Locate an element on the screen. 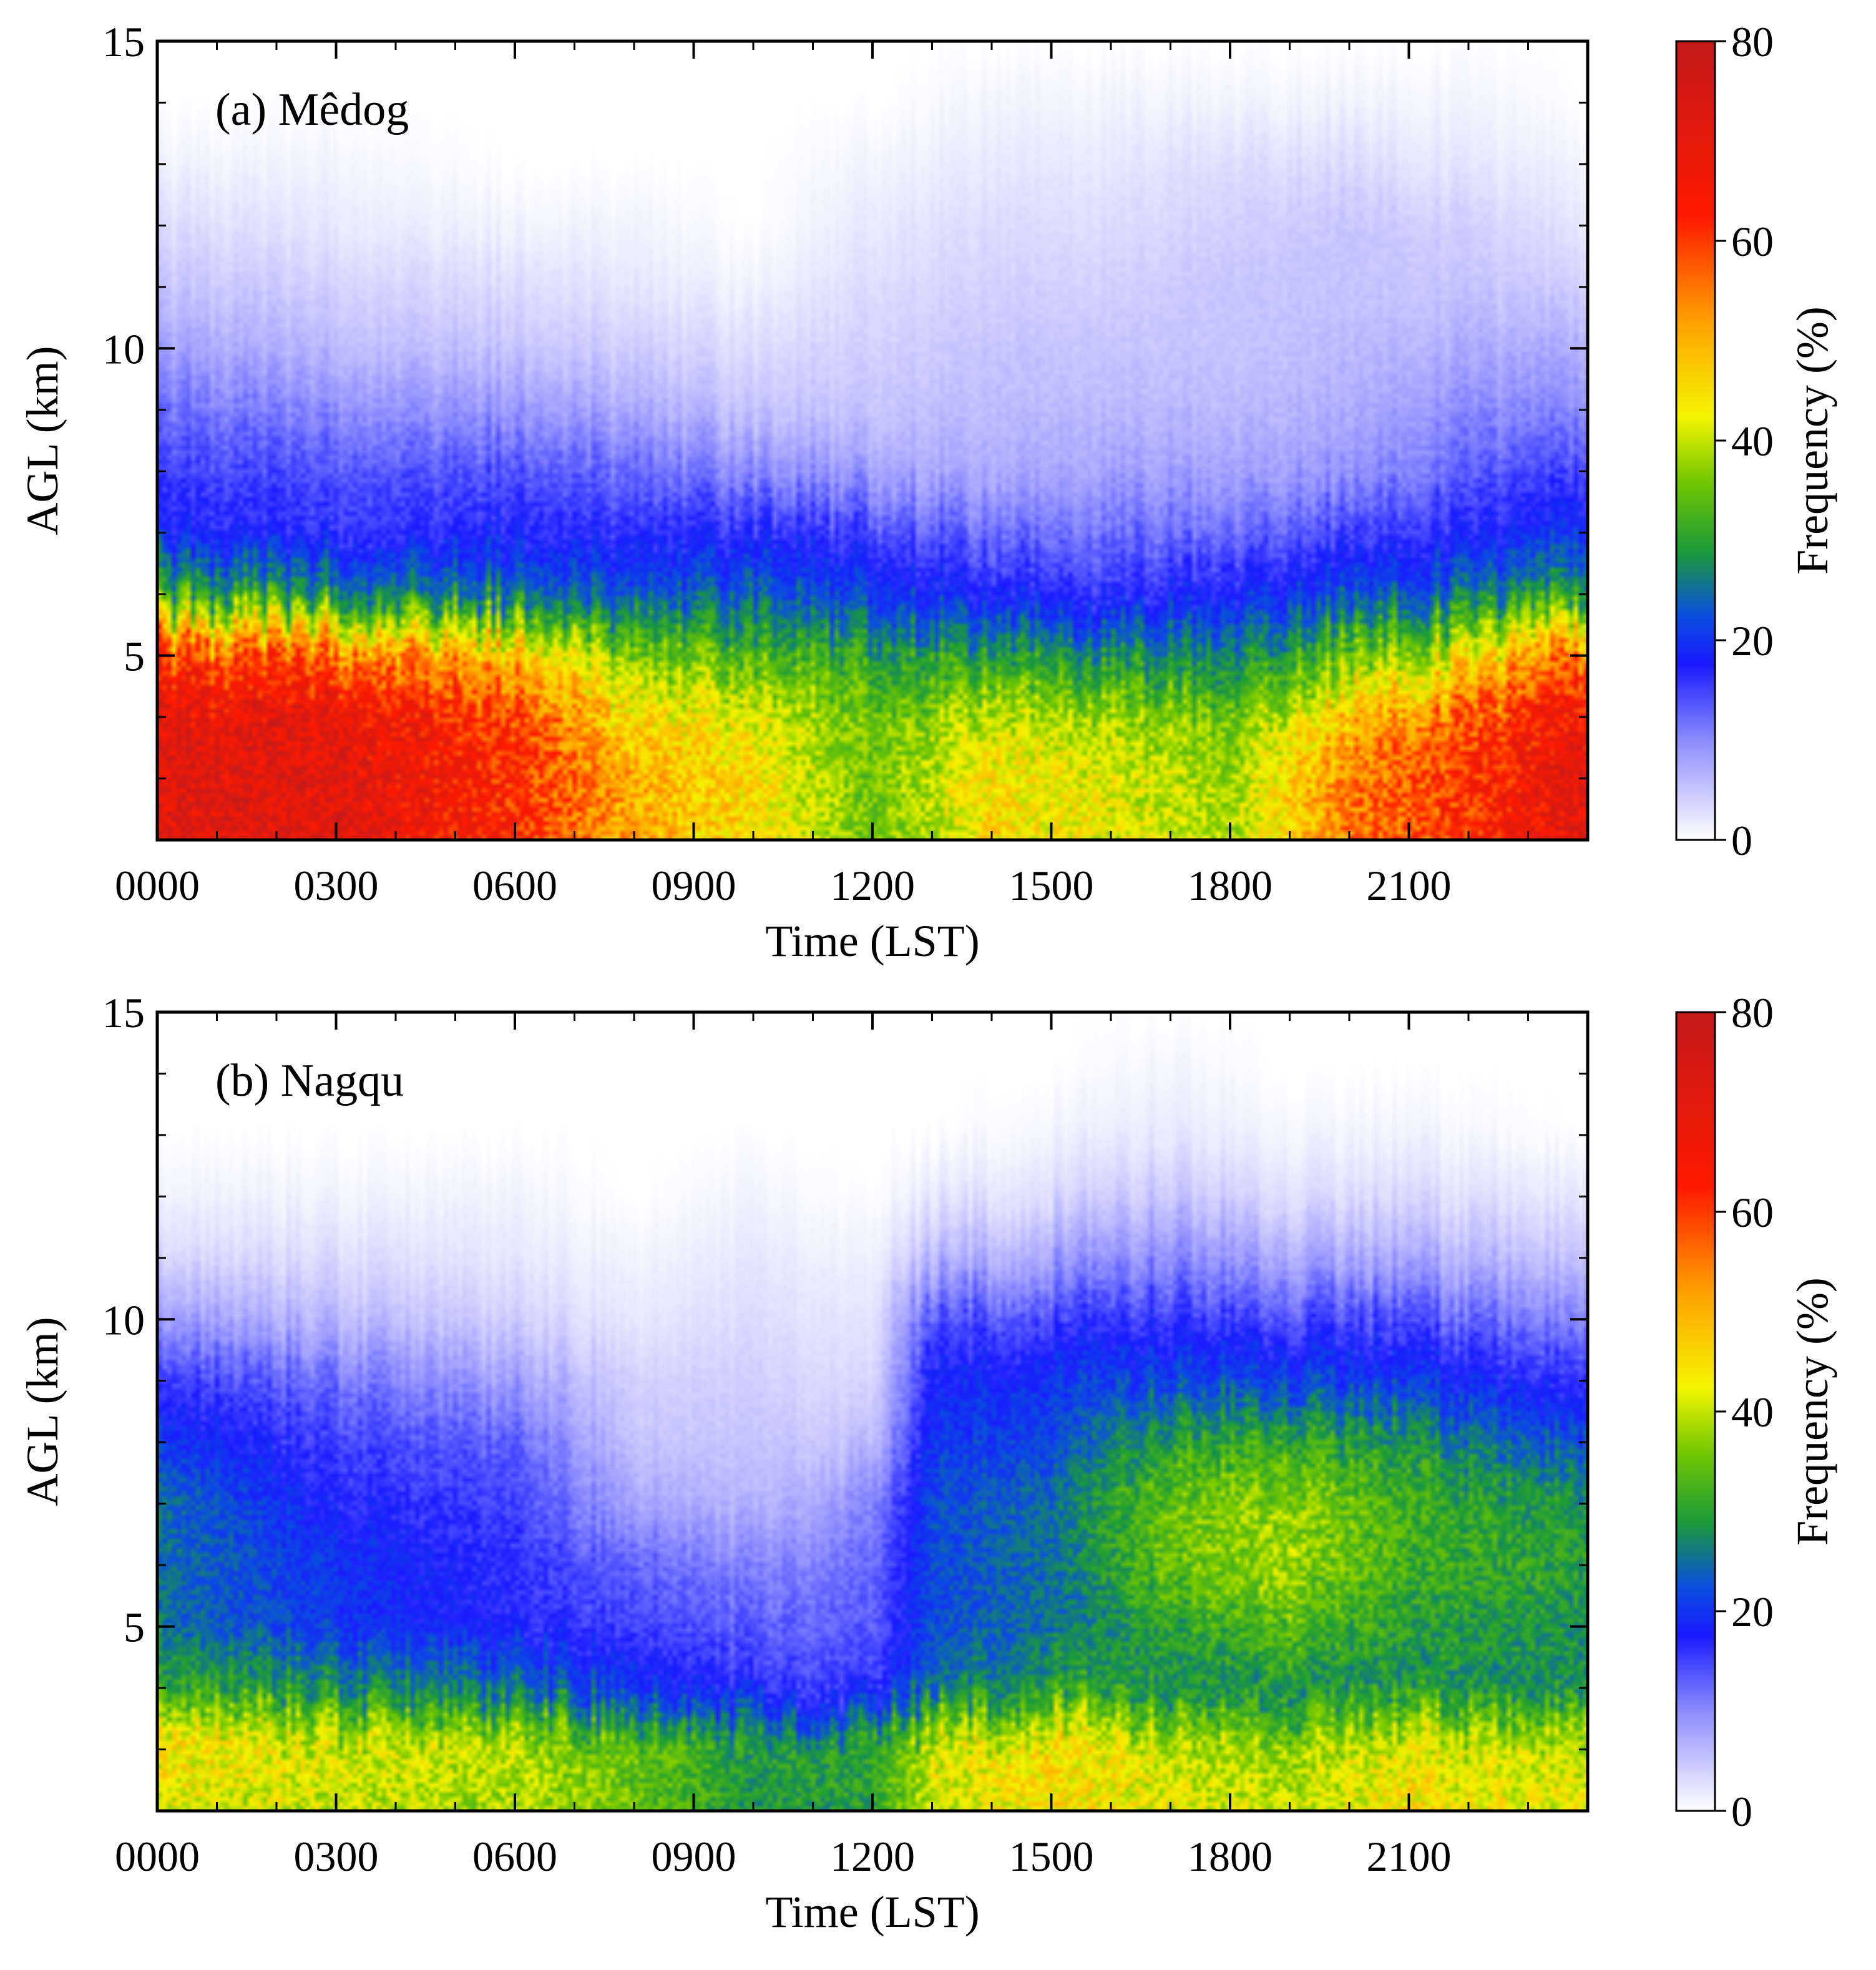 Image resolution: width=1876 pixels, height=1970 pixels. colorbar-a is located at coordinates (1695, 440).